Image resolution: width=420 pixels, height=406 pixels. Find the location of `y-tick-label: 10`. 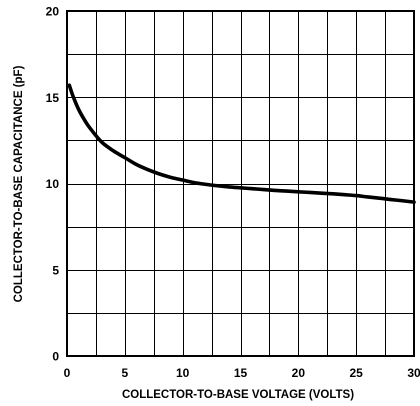

y-tick-label: 10 is located at coordinates (53, 184).